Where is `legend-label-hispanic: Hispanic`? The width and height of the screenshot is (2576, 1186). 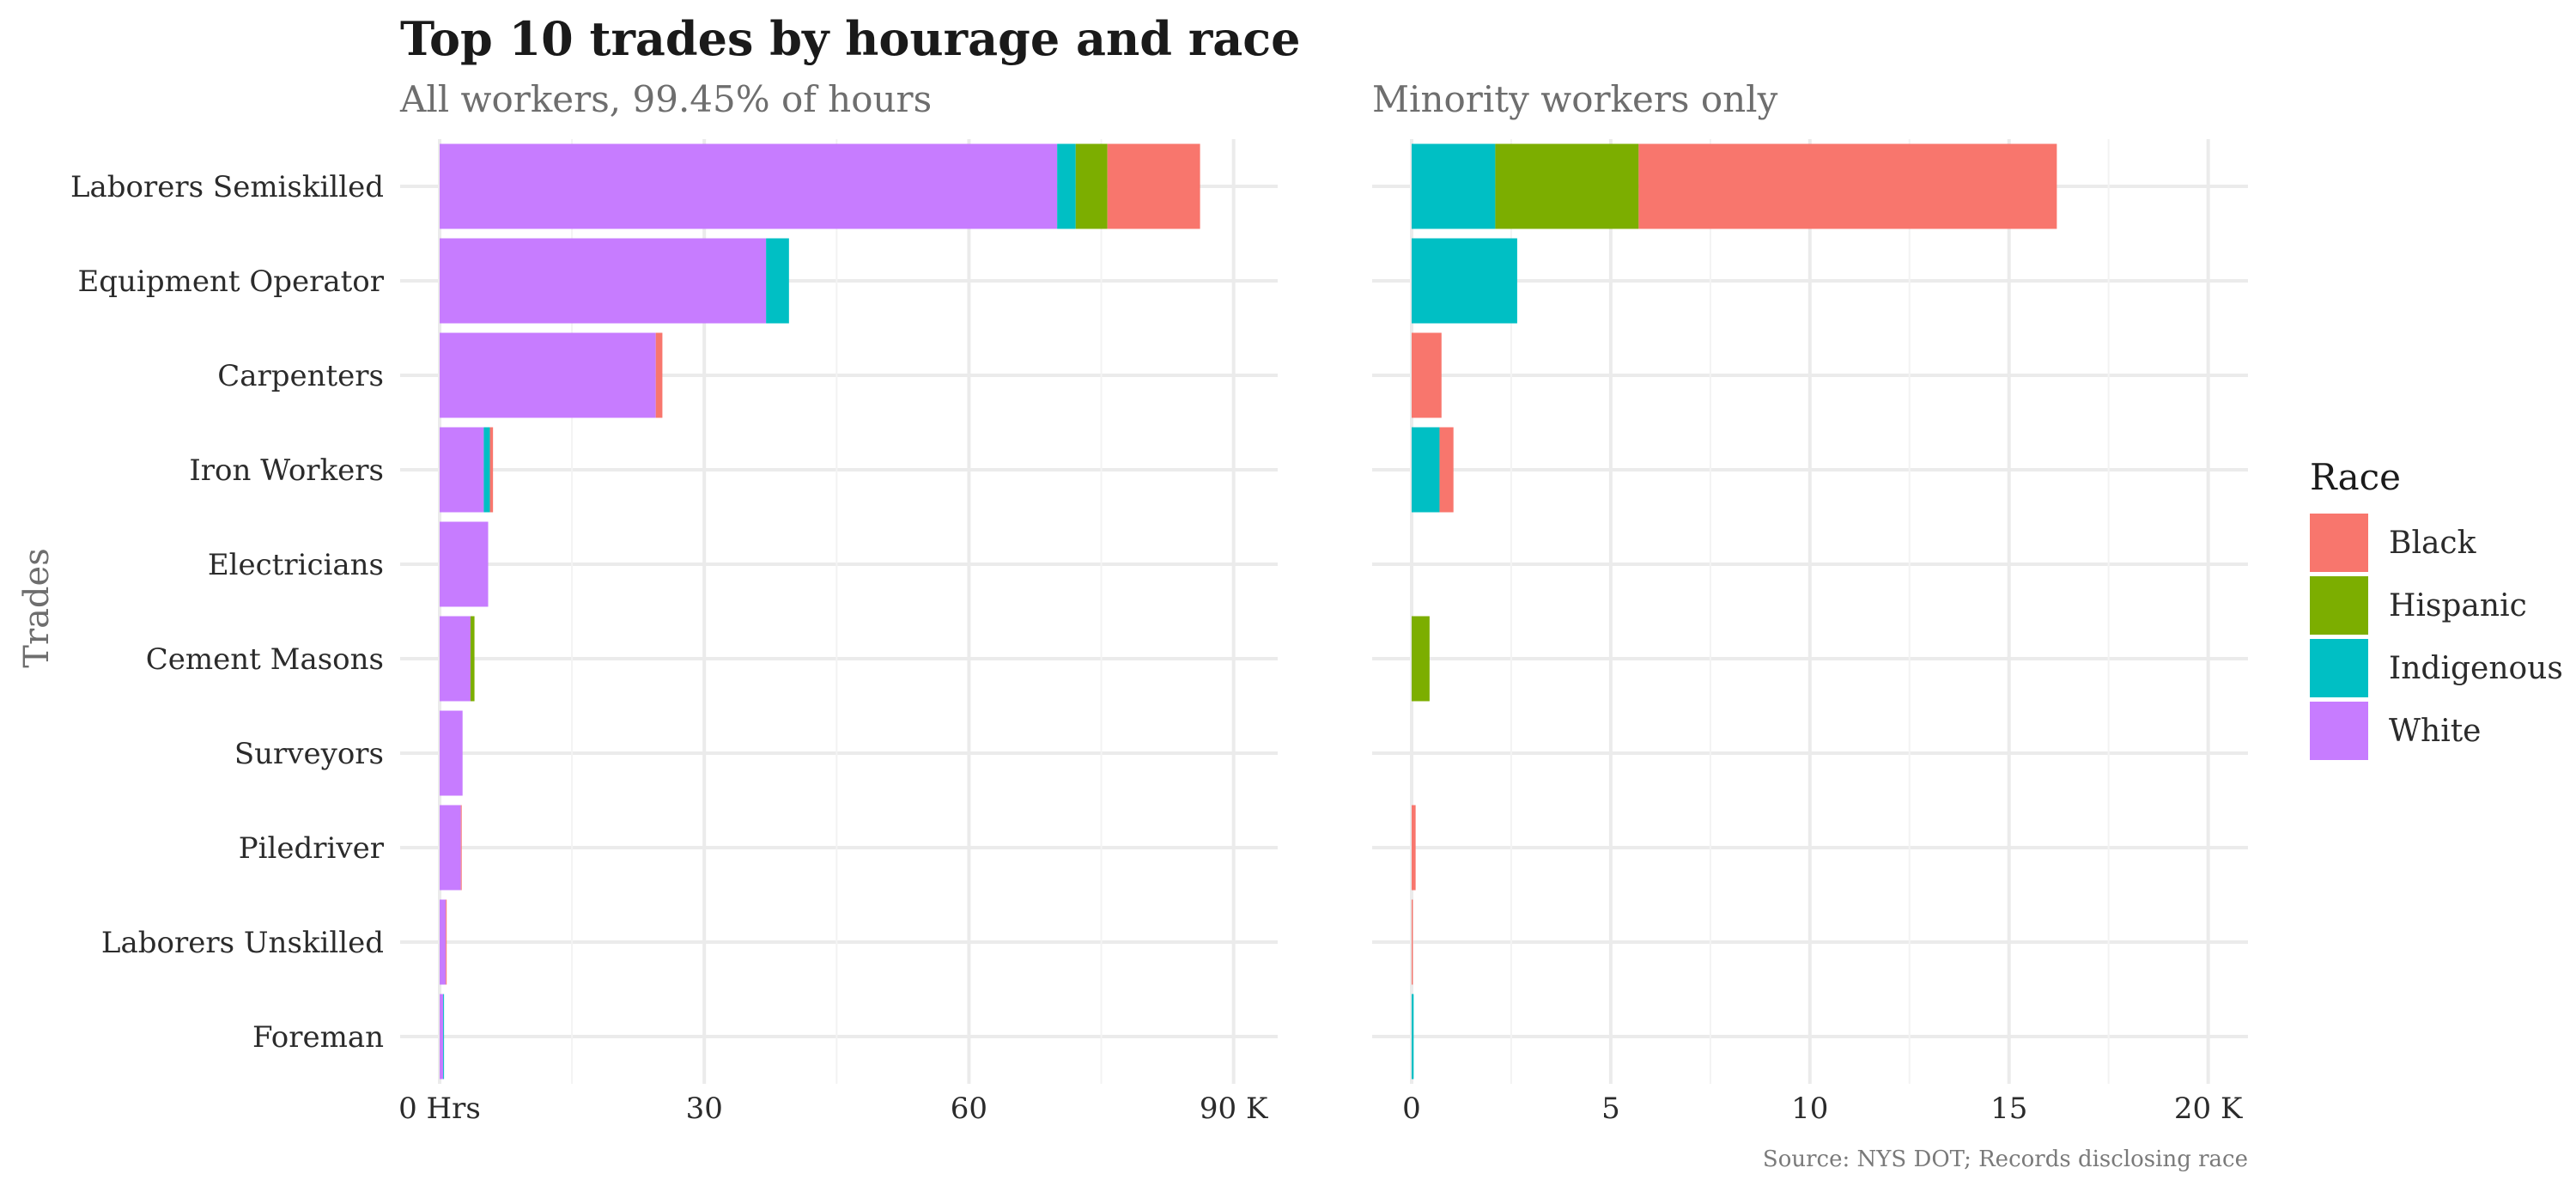 legend-label-hispanic: Hispanic is located at coordinates (2458, 605).